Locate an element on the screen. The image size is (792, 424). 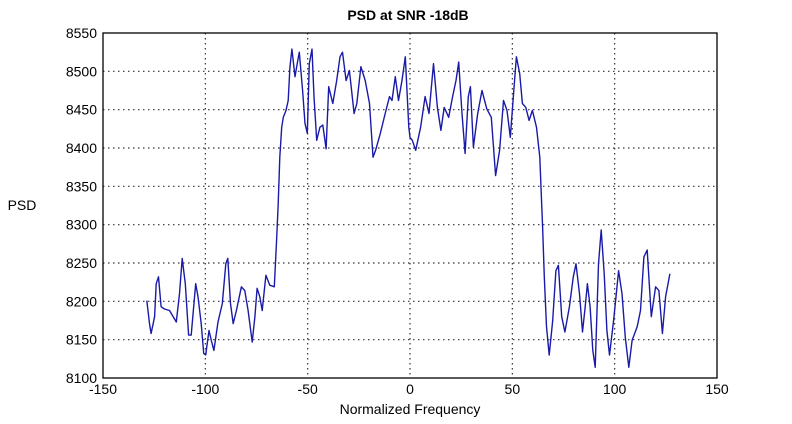
y-tick-label: 8250 is located at coordinates (81, 263).